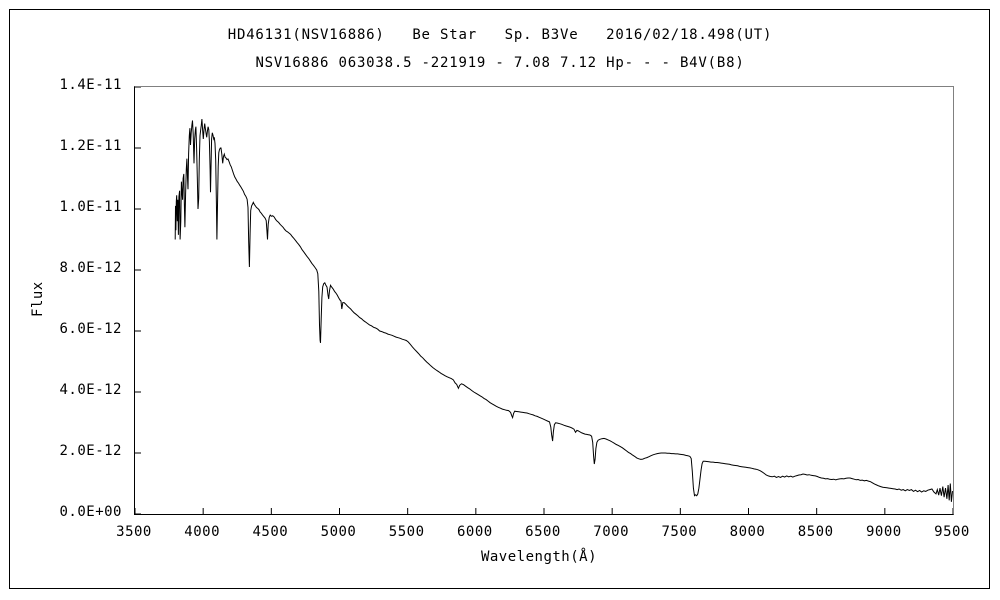 The image size is (1000, 600). I want to click on x-tick-label: 4000, so click(202, 532).